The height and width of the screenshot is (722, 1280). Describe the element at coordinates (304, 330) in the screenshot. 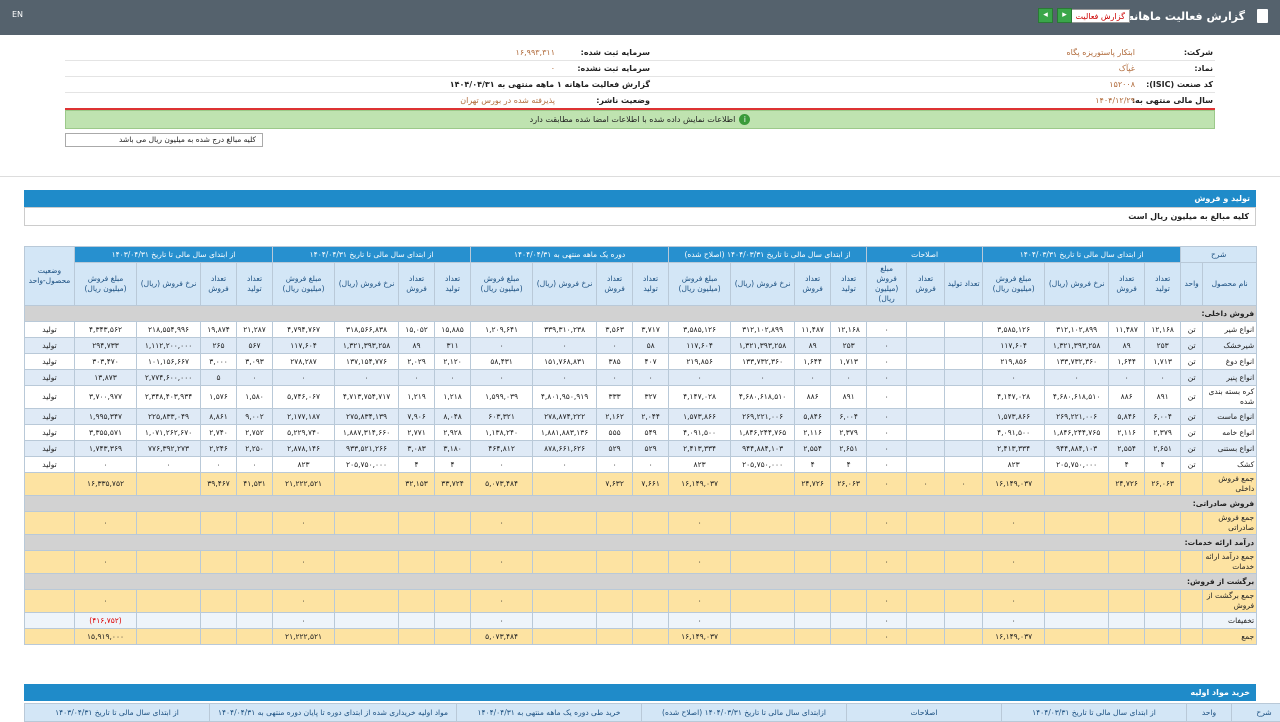

I see `cell: ۴,۷۹۴,۷۶۷` at that location.